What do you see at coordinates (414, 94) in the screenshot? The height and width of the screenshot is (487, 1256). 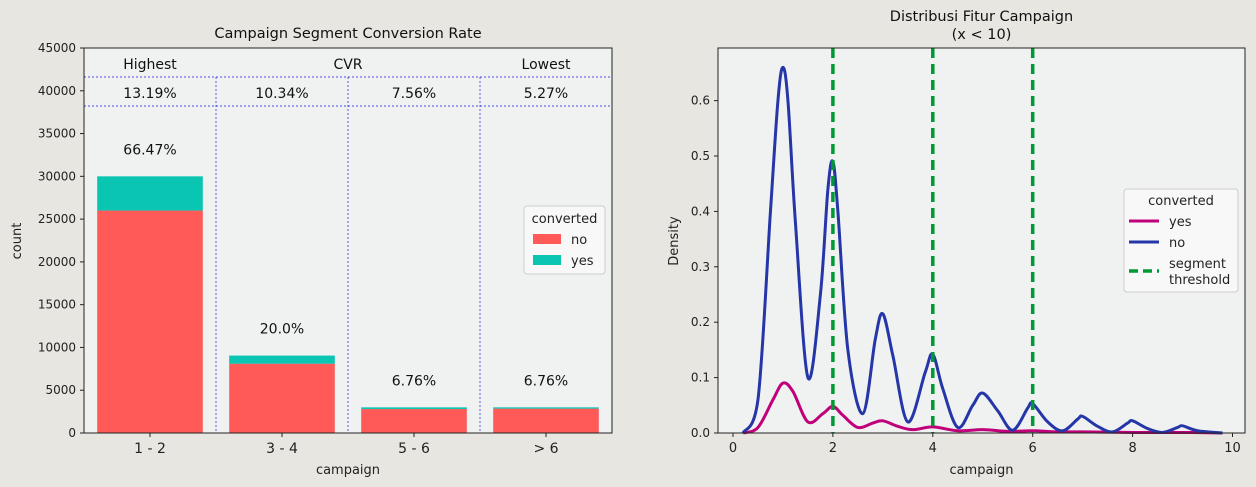 I see `cvr-label-2: 7.56%` at bounding box center [414, 94].